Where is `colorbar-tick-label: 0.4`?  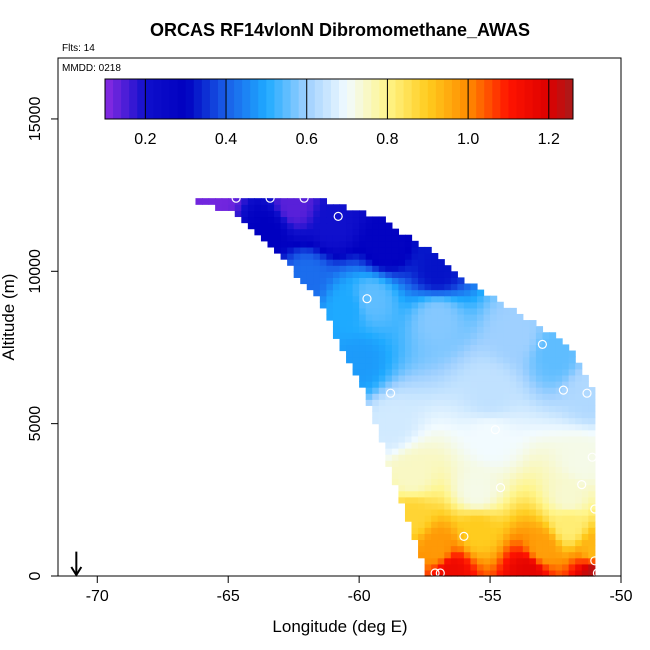
colorbar-tick-label: 0.4 is located at coordinates (226, 139).